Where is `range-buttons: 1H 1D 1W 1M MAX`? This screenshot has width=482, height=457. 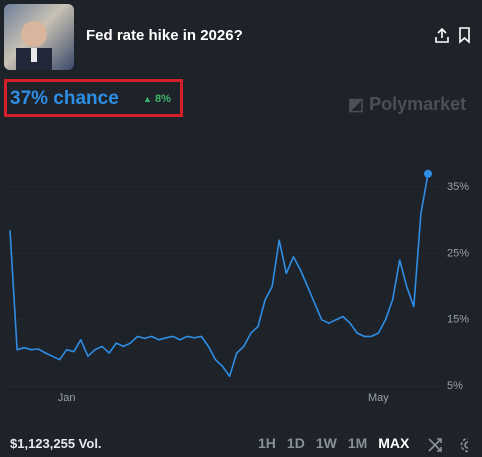 range-buttons: 1H 1D 1W 1M MAX is located at coordinates (339, 443).